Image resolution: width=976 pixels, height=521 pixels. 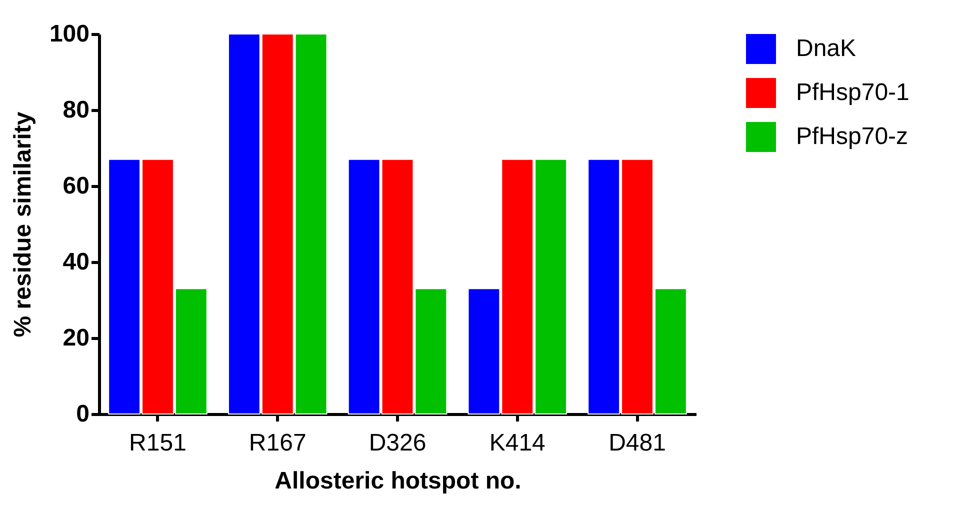 I want to click on y-tick-label: 100, so click(x=69, y=34).